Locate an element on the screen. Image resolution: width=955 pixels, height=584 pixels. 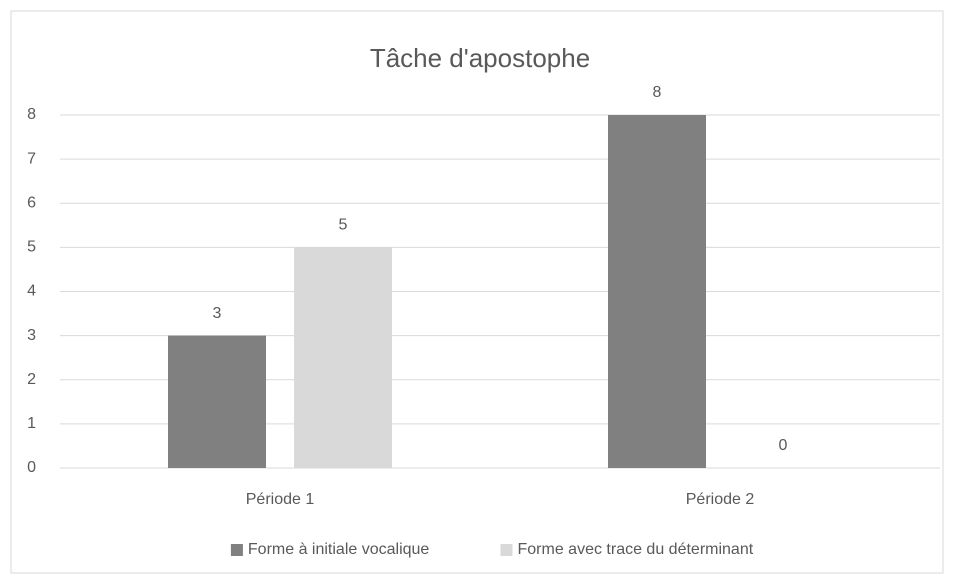
chart-title: Tâche d'apostophe is located at coordinates (480, 58).